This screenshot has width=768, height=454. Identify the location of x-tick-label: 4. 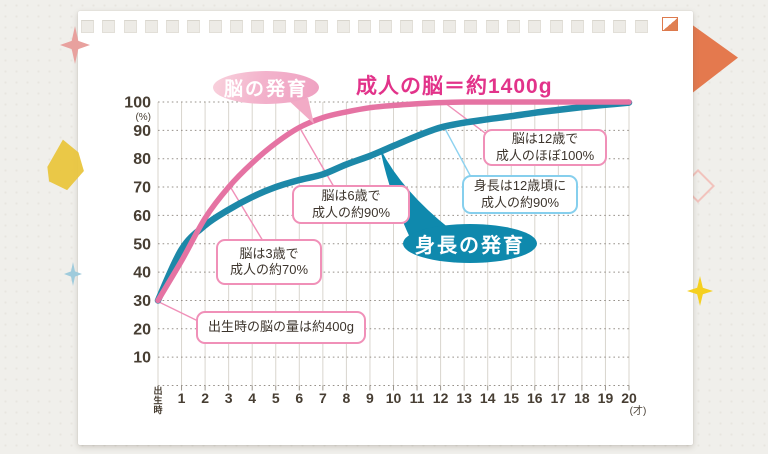
(252, 398).